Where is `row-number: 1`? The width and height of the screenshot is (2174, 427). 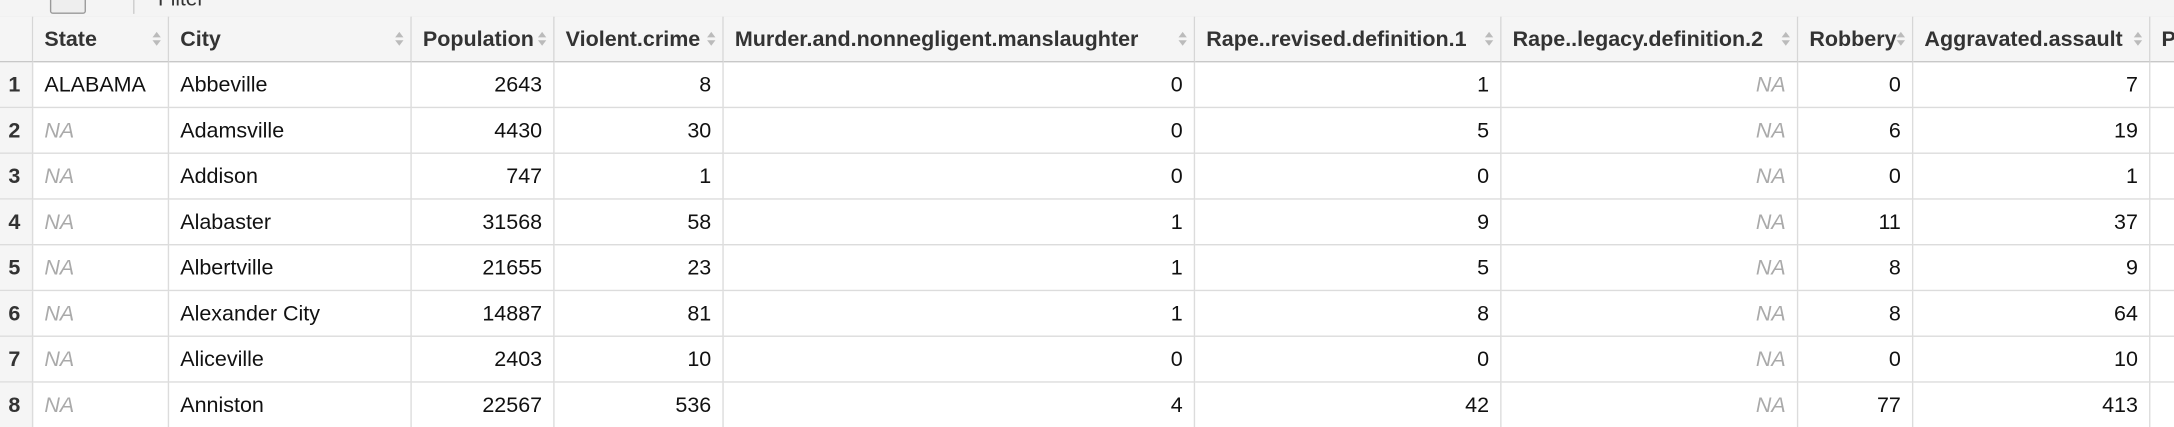 row-number: 1 is located at coordinates (17, 85).